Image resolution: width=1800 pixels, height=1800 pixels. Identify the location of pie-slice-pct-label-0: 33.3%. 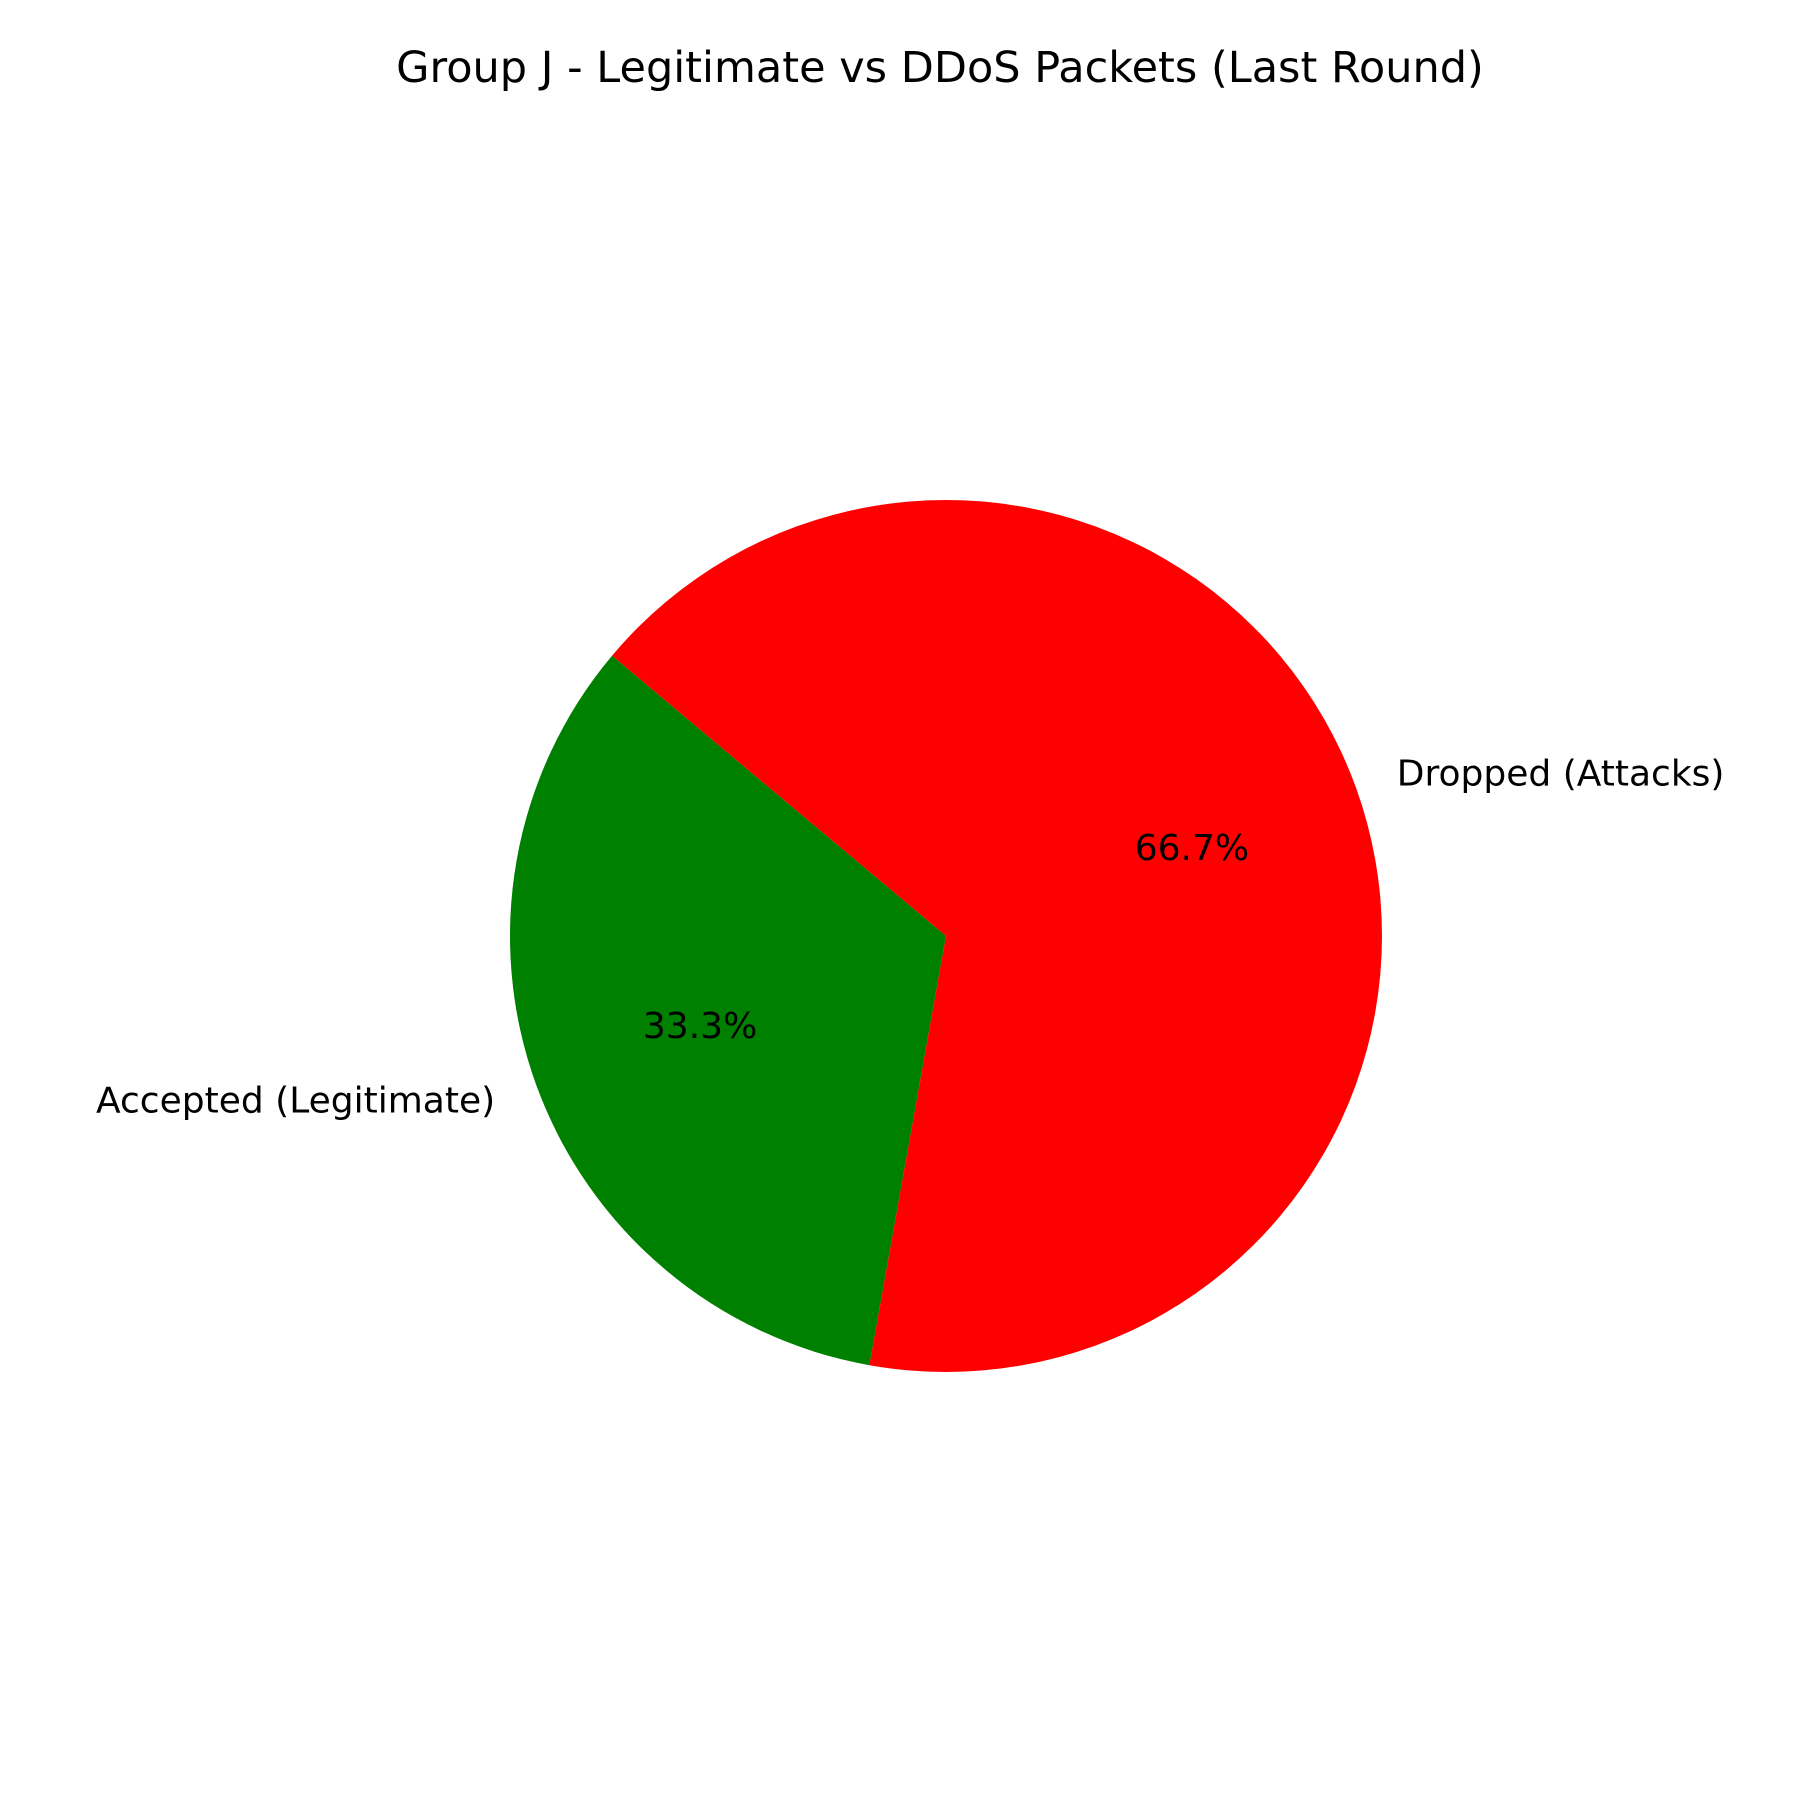
(700, 1026).